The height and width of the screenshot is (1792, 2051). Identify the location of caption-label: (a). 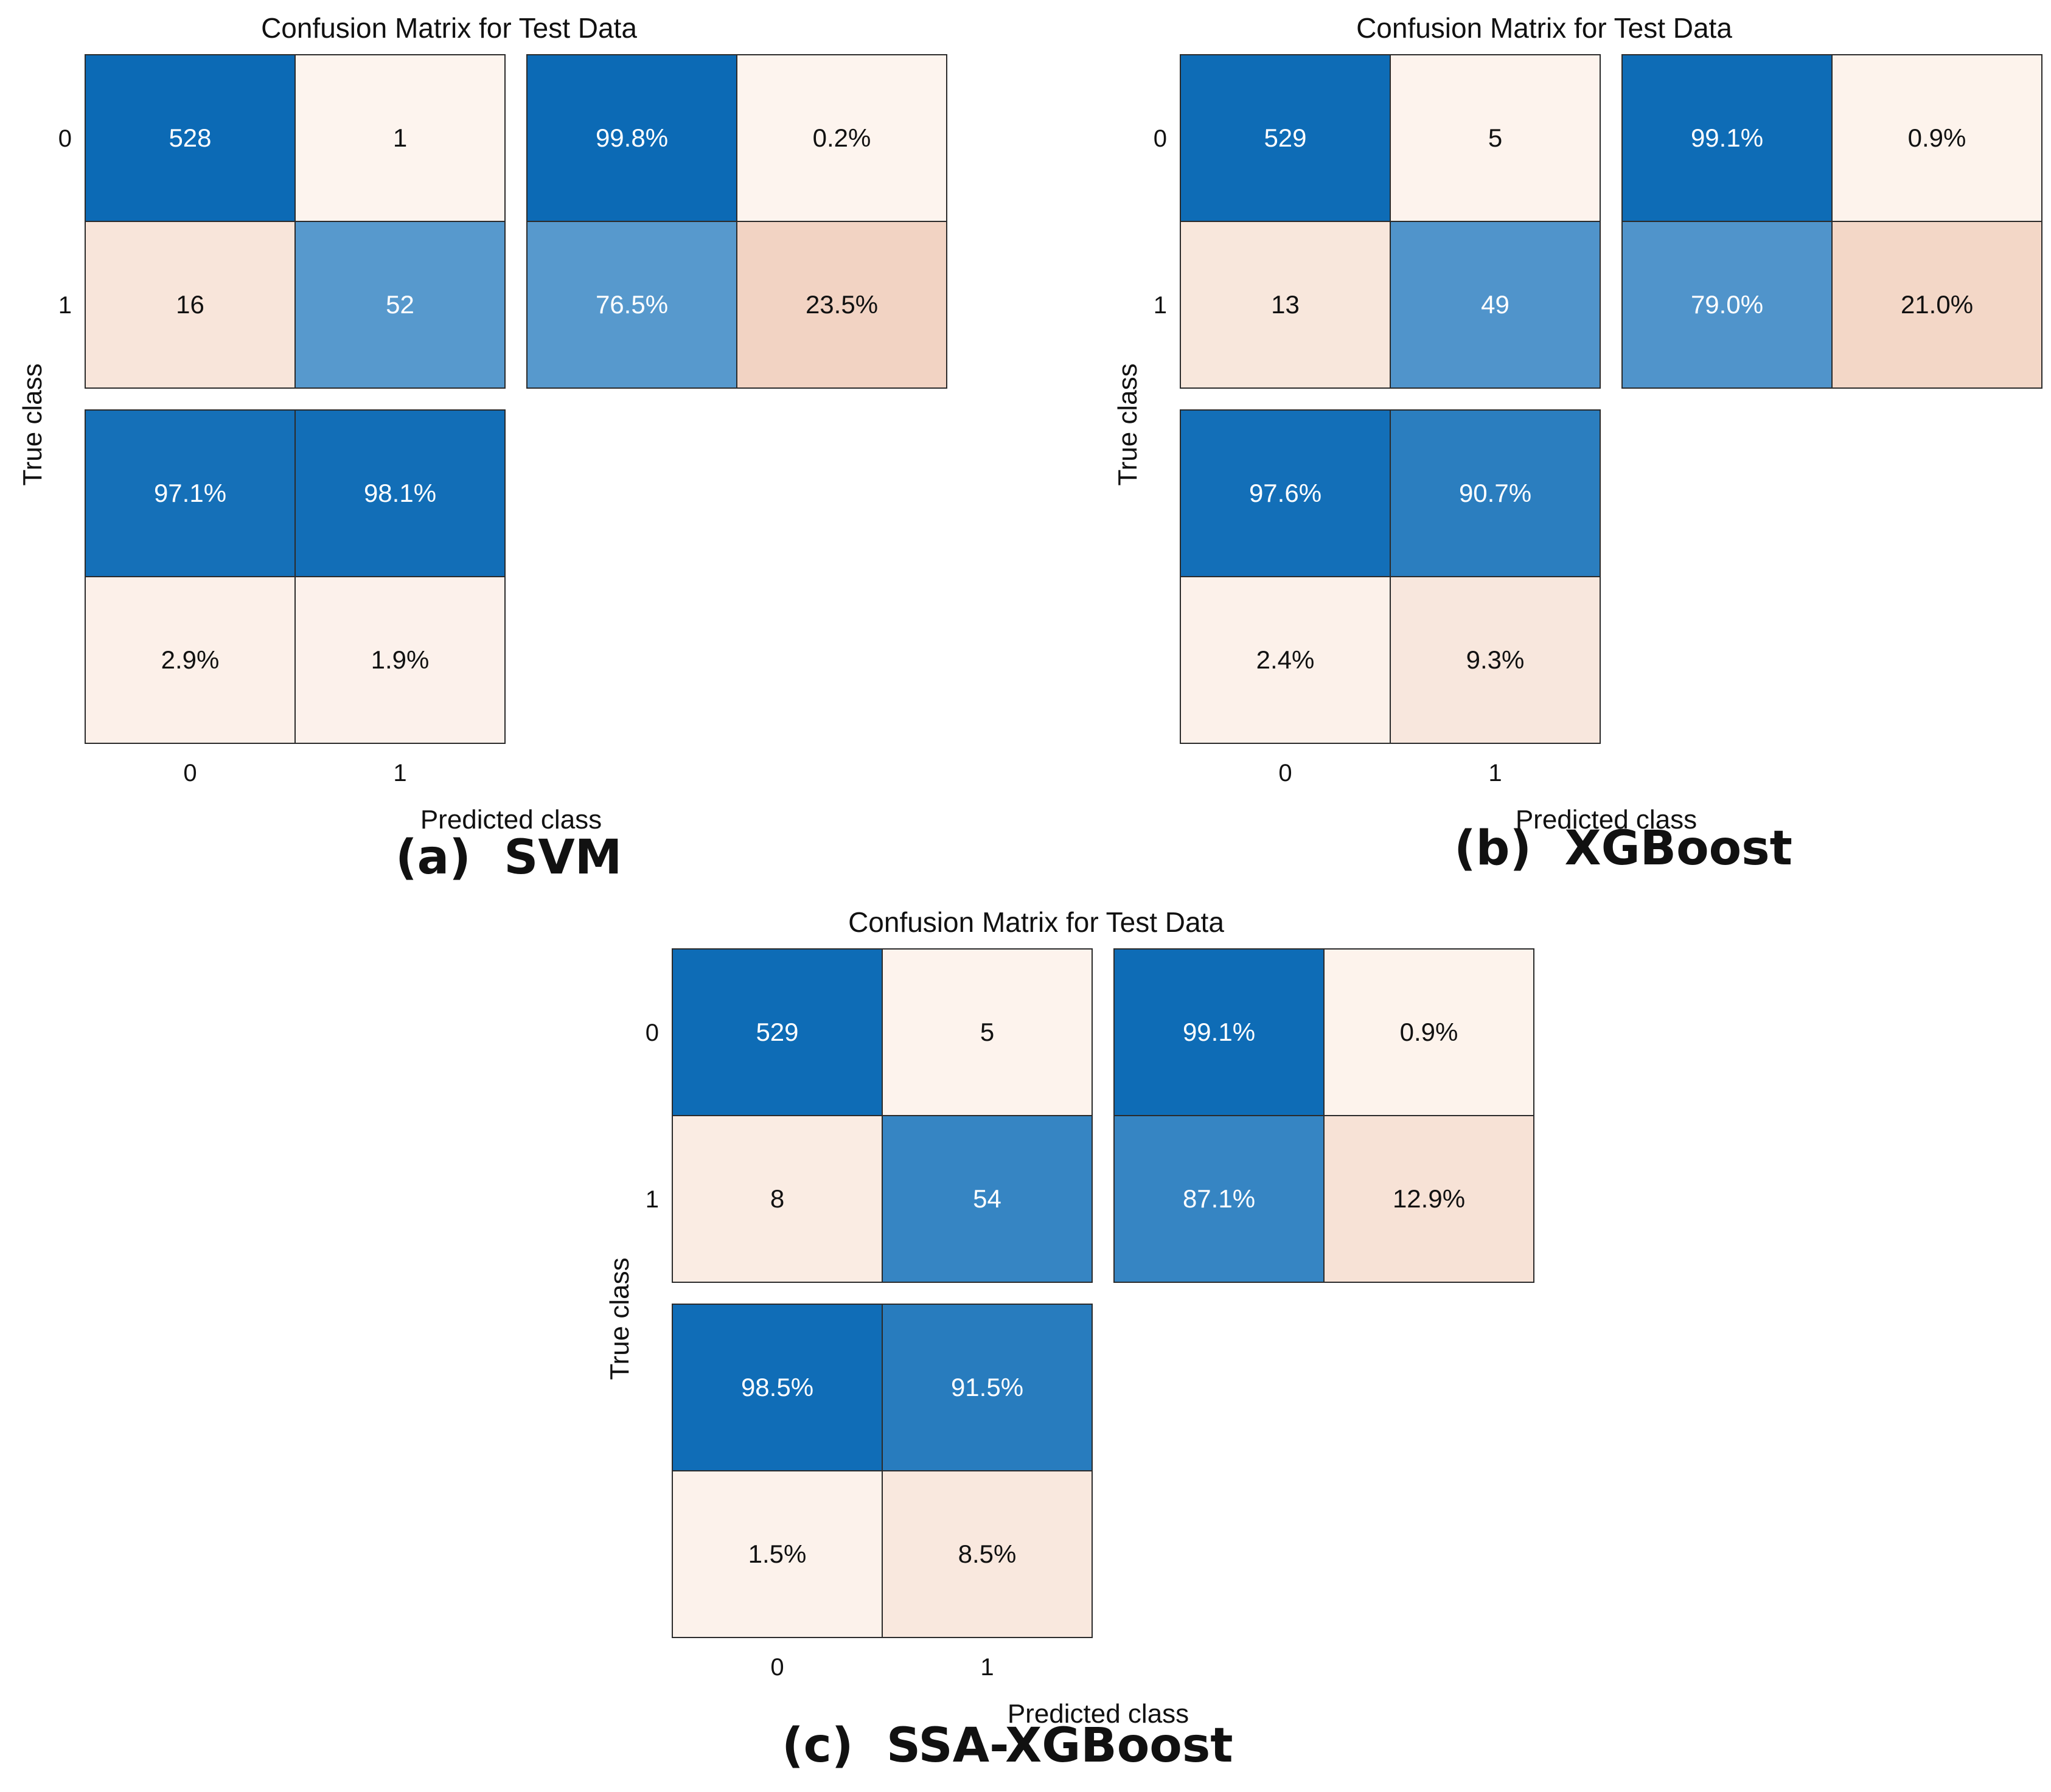
(433, 857).